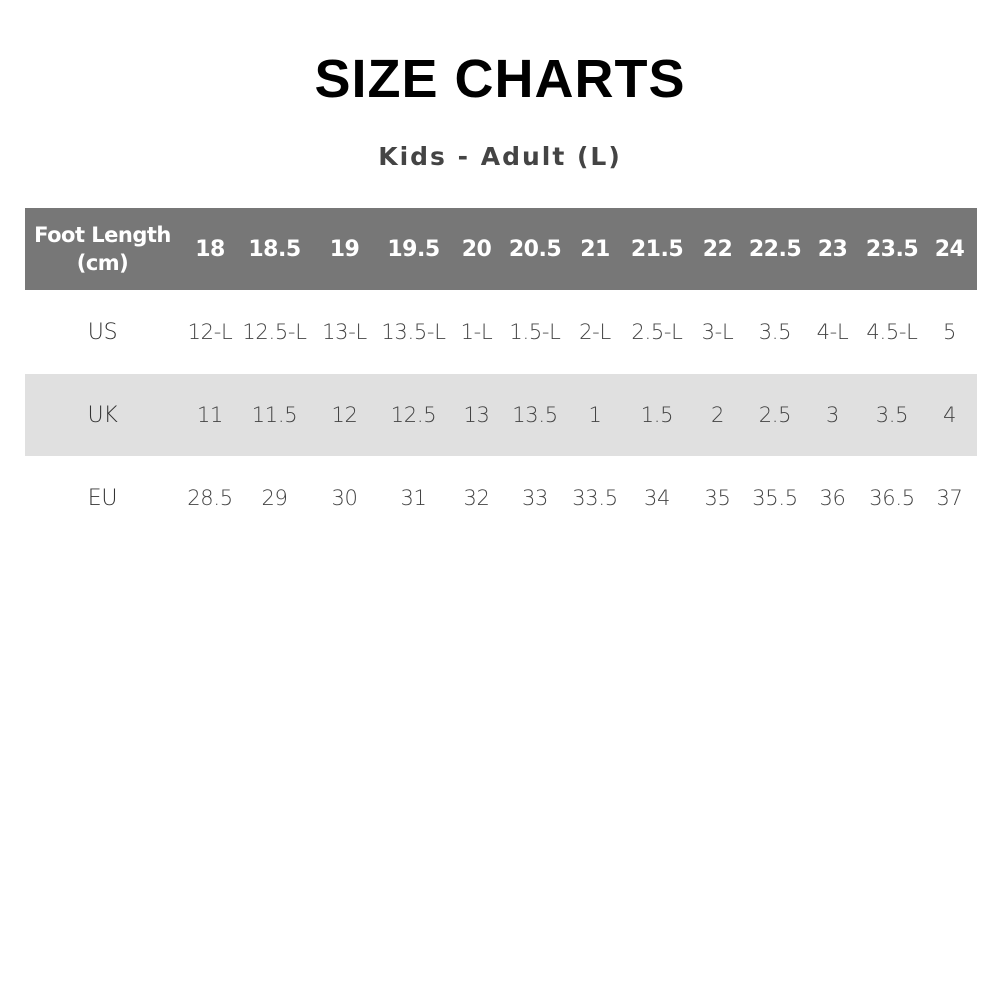 The width and height of the screenshot is (1000, 1000). Describe the element at coordinates (595, 415) in the screenshot. I see `size-cell: 1` at that location.